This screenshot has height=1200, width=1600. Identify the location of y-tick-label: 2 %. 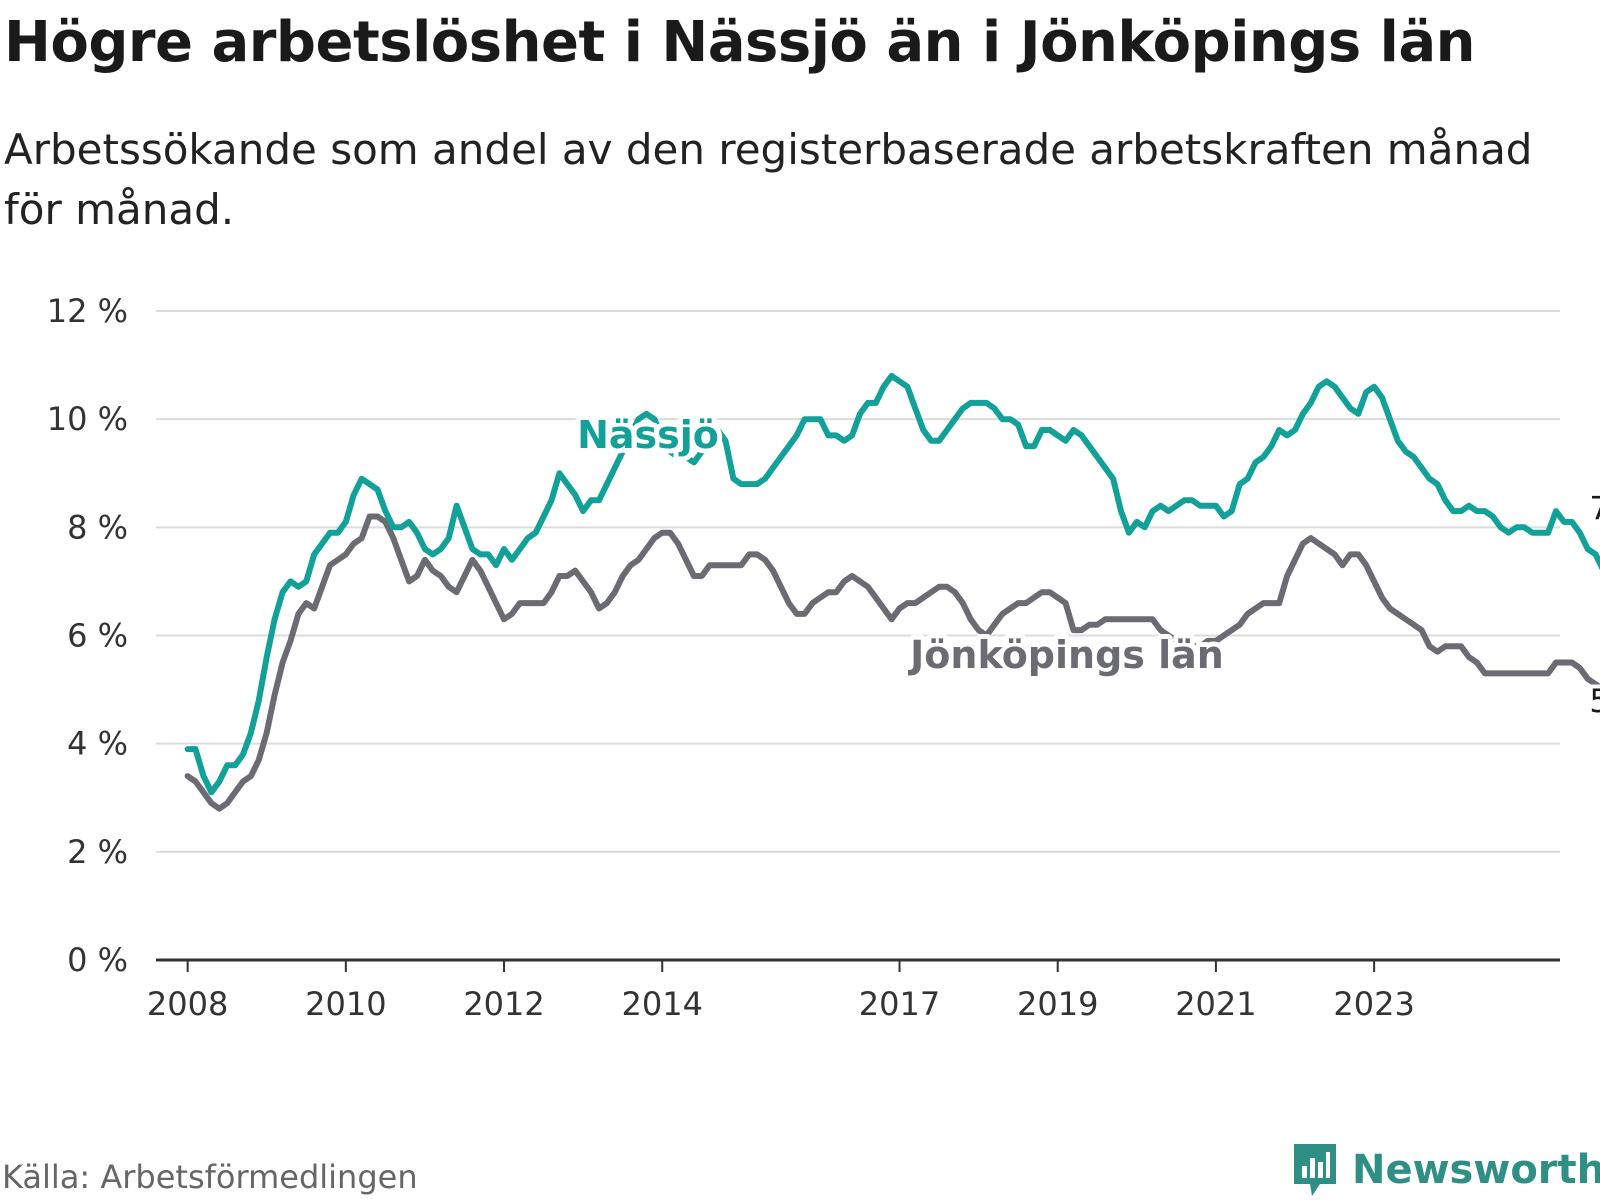
(97, 852).